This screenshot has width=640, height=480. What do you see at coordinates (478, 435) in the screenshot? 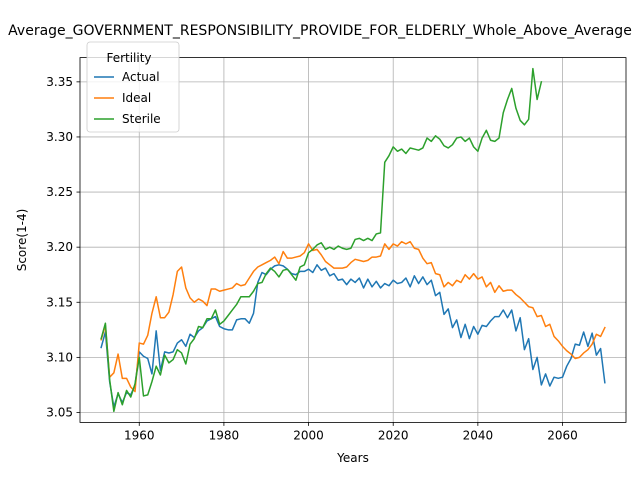
I see `x-tick-label: 2040` at bounding box center [478, 435].